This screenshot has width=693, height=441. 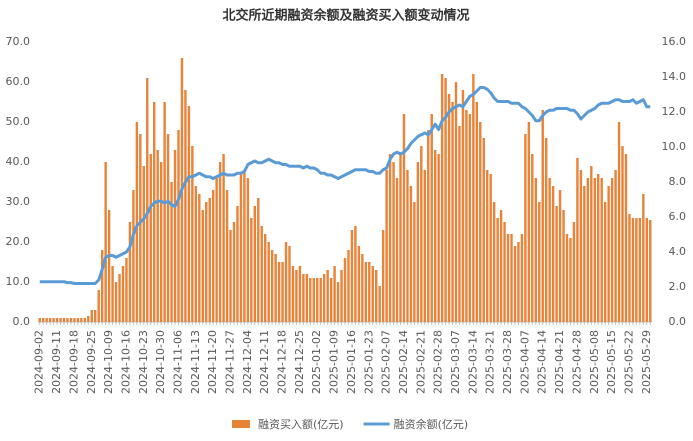 I want to click on x-tick-label: 2025-01-02, so click(x=316, y=362).